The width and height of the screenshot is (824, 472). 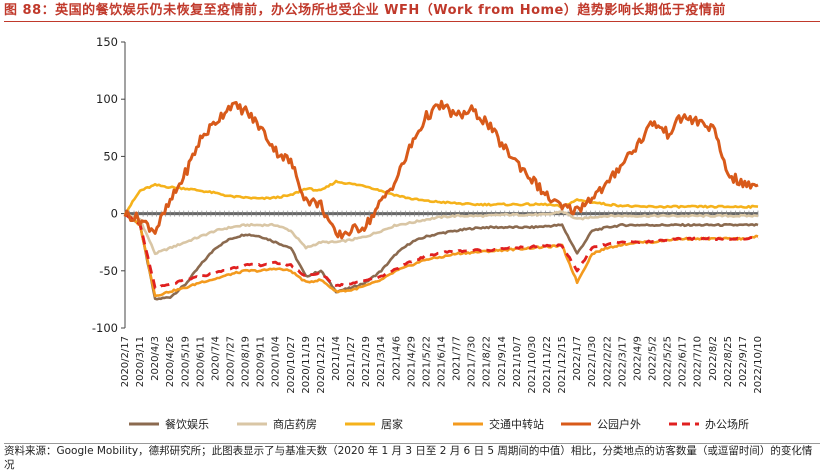 What do you see at coordinates (547, 365) in the screenshot?
I see `x-tick-label: 2021/11/22` at bounding box center [547, 365].